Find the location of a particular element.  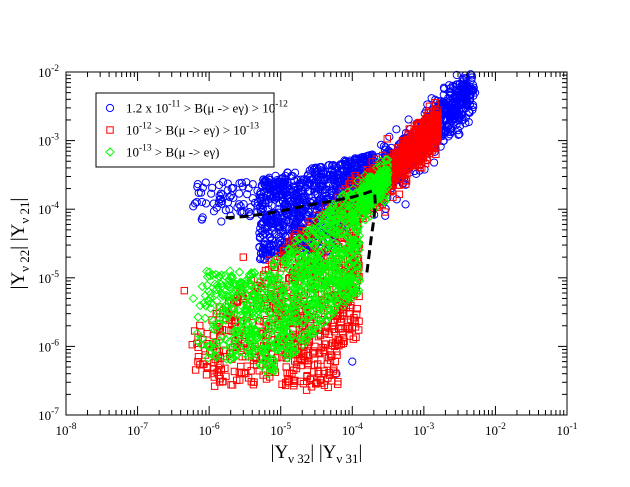

legend-entry: 10-12 > B(μ -> eγ) > 10-13 is located at coordinates (182, 130).